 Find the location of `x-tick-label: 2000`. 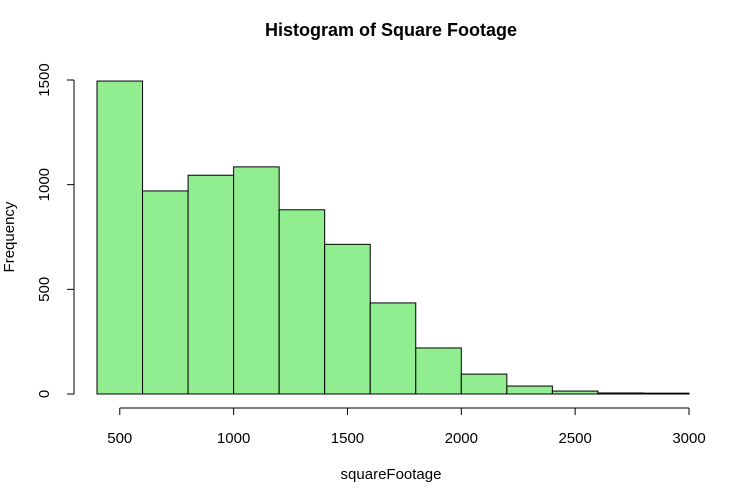

x-tick-label: 2000 is located at coordinates (461, 438).